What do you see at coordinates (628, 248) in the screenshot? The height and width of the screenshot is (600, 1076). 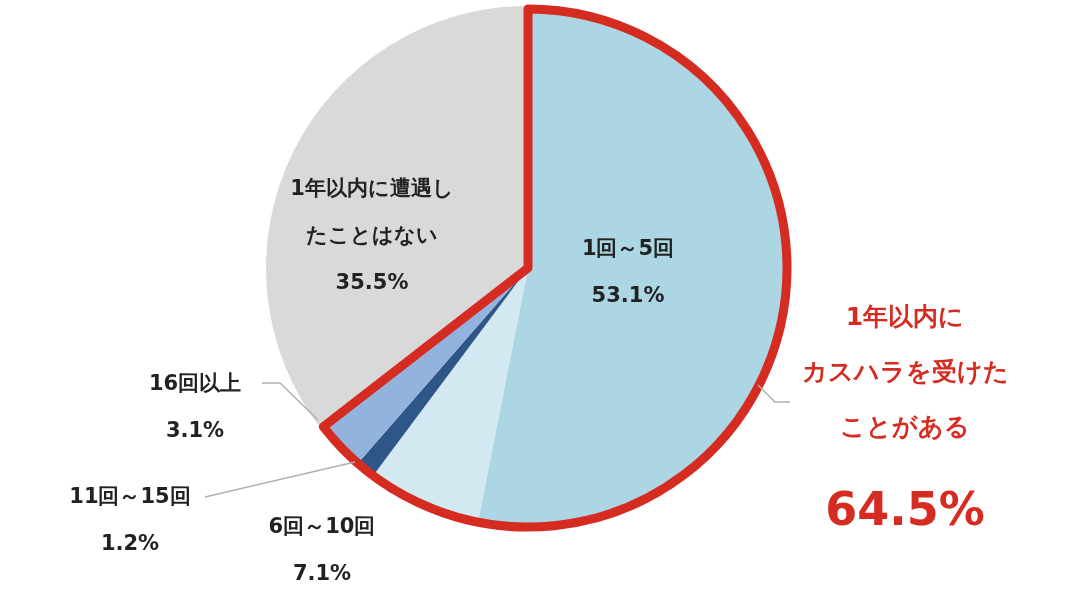 I see `slice-label: 1回～5回` at bounding box center [628, 248].